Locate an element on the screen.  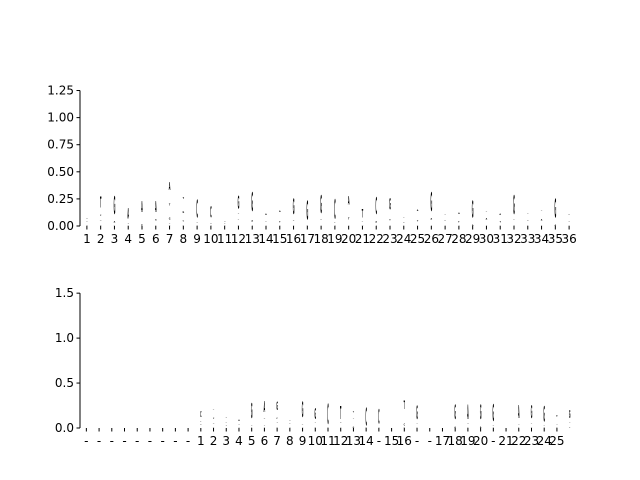
y-tick-label: 1.5 is located at coordinates (64, 293).